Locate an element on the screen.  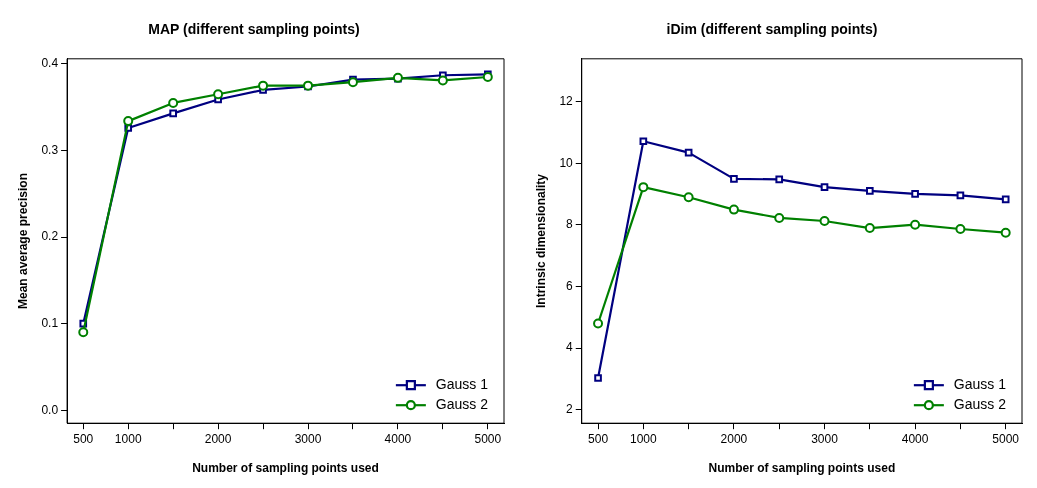
chart-title: MAP (different sampling points) is located at coordinates (254, 29).